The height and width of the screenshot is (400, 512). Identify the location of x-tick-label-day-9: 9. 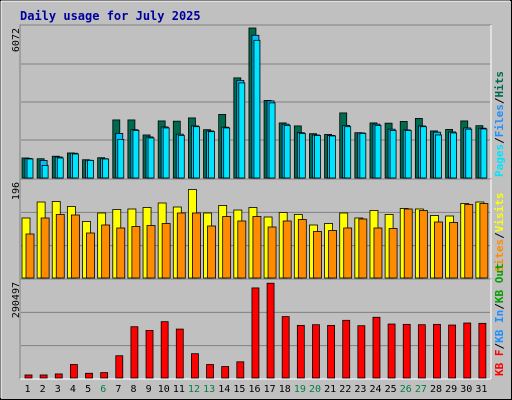
(149, 389).